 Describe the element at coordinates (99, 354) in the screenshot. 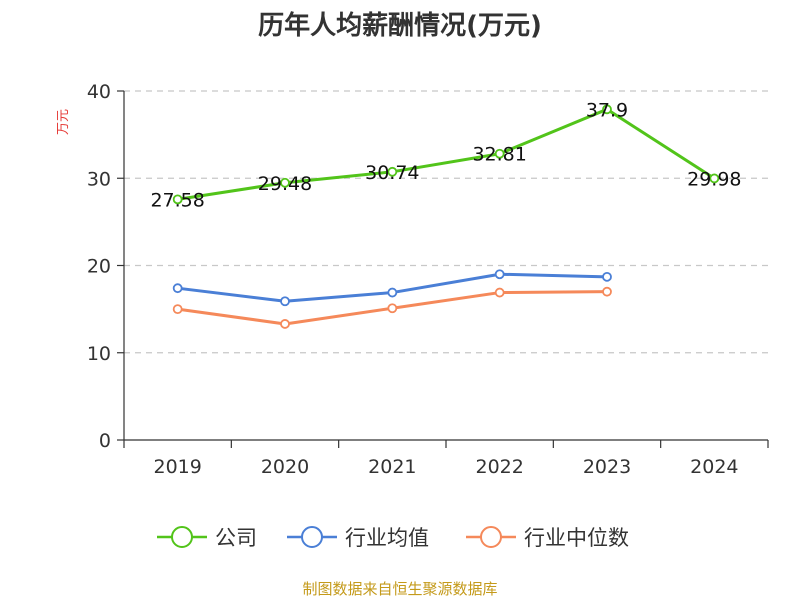

I see `y-tick-label: 10` at that location.